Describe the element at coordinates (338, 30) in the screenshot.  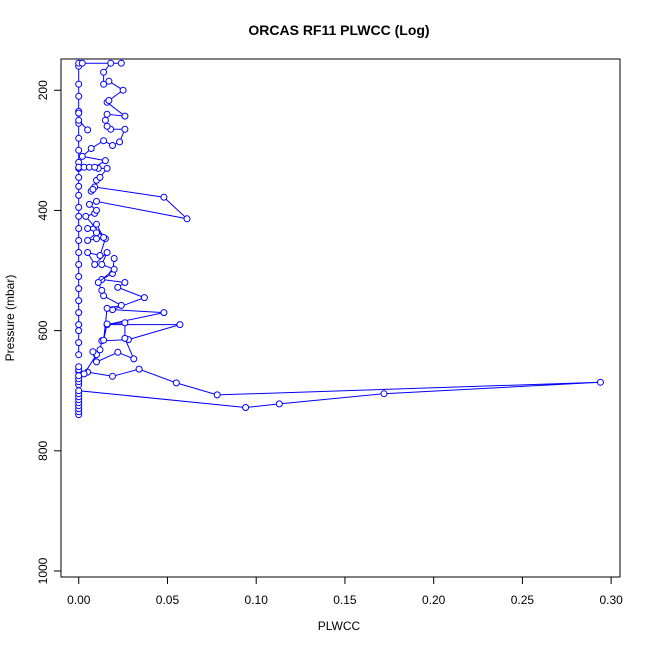
I see `chart-title: ORCAS RF11 PLWCC (Log)` at that location.